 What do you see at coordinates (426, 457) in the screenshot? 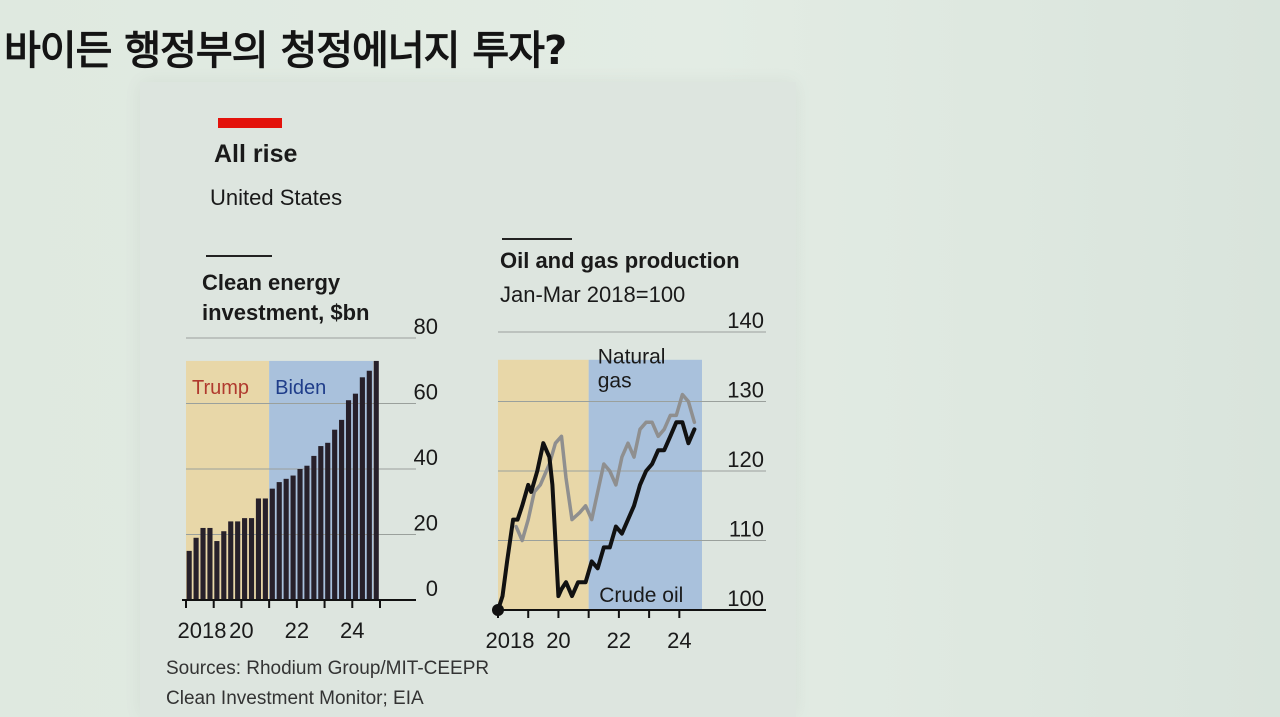
I see `ytick-label: 40` at bounding box center [426, 457].